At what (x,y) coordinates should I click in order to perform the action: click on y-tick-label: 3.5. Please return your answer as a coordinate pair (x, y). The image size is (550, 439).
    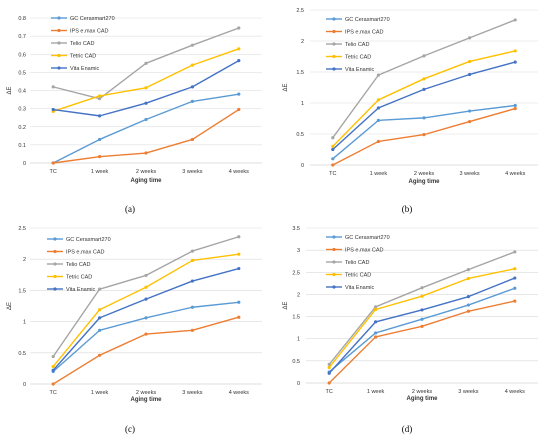
    Looking at the image, I should click on (296, 229).